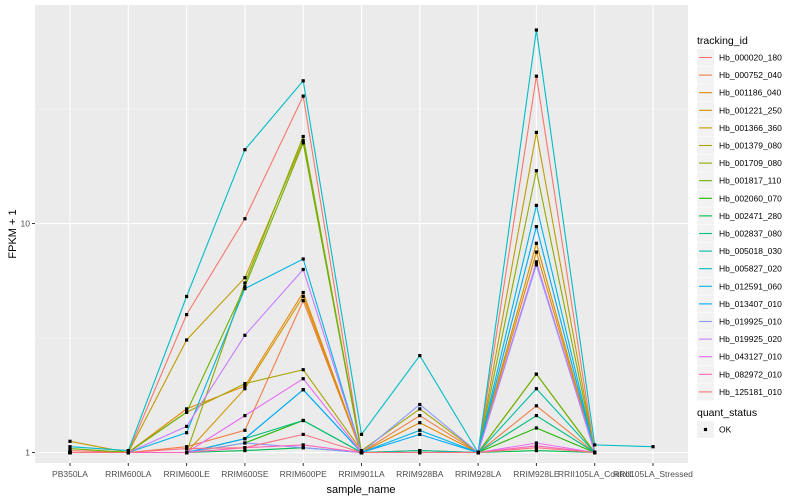 The height and width of the screenshot is (500, 800). What do you see at coordinates (714, 429) in the screenshot?
I see `legend-shape-items: OK` at bounding box center [714, 429].